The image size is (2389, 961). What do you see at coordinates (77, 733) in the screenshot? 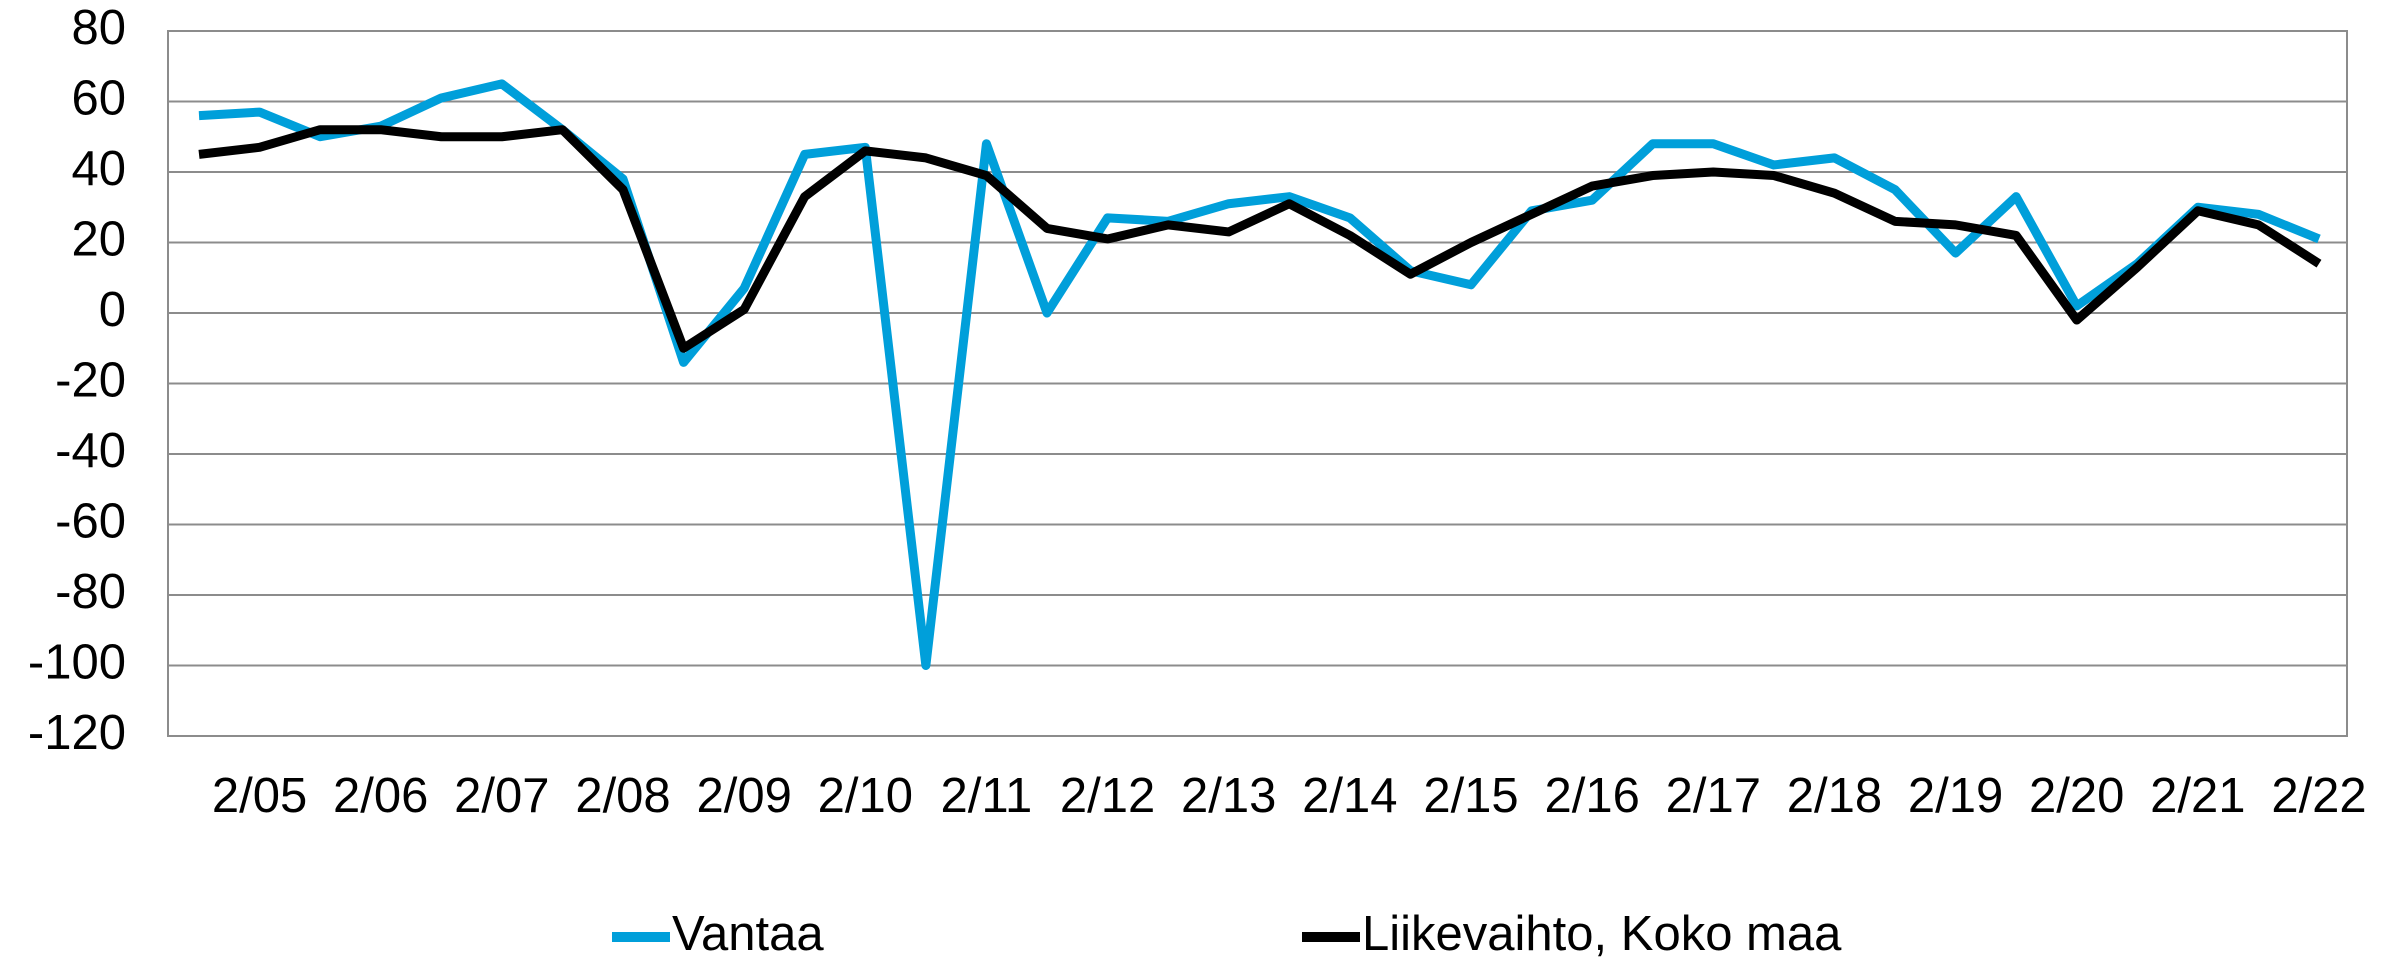
I see `y-tick-label: -120` at bounding box center [77, 733].